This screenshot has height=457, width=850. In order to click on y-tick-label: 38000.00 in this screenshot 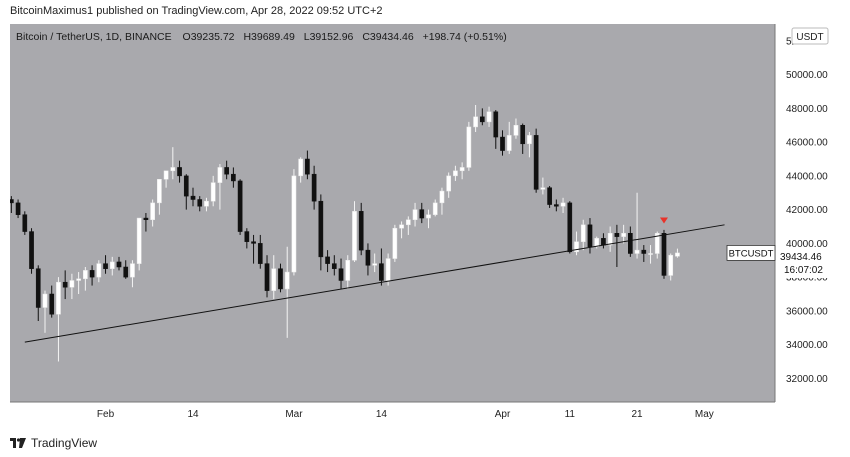, I will do `click(807, 278)`.